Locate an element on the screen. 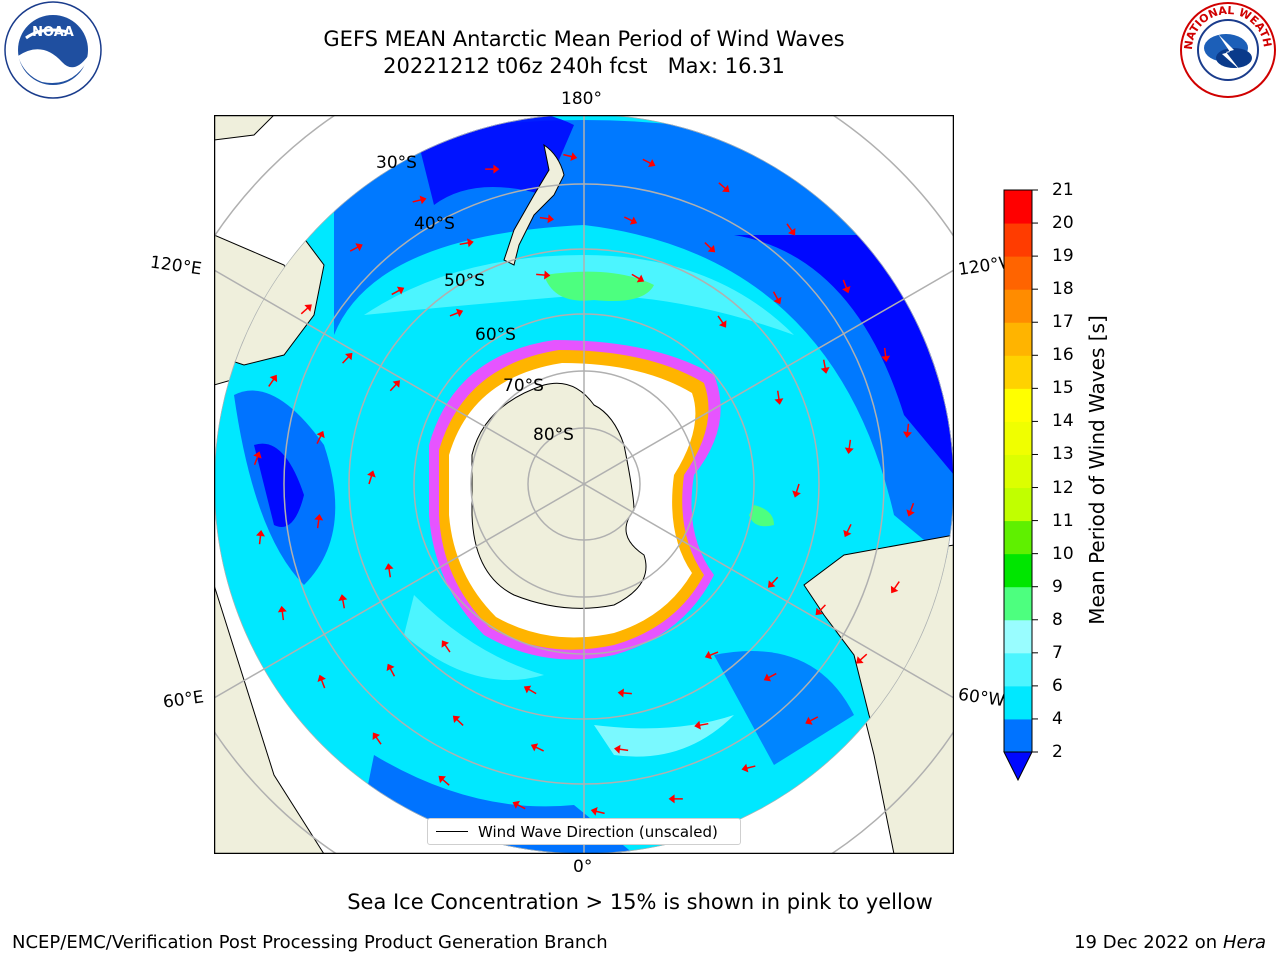 Image resolution: width=1280 pixels, height=960 pixels. colorbar-tick-label: 18 is located at coordinates (1063, 289).